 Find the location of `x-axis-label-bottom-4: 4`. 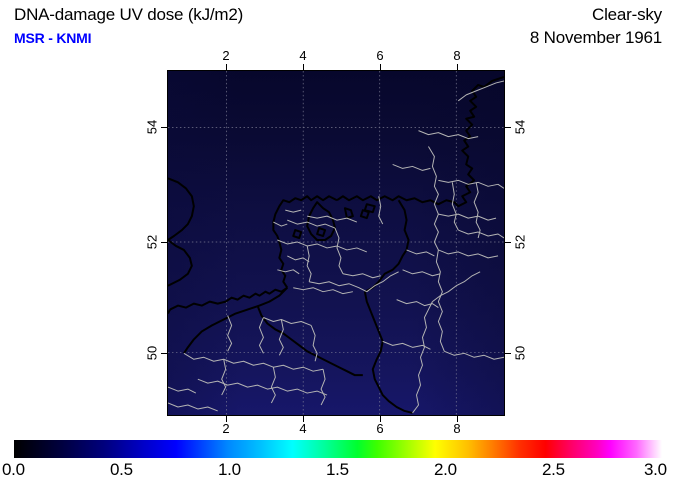

x-axis-label-bottom-4: 4 is located at coordinates (303, 428).